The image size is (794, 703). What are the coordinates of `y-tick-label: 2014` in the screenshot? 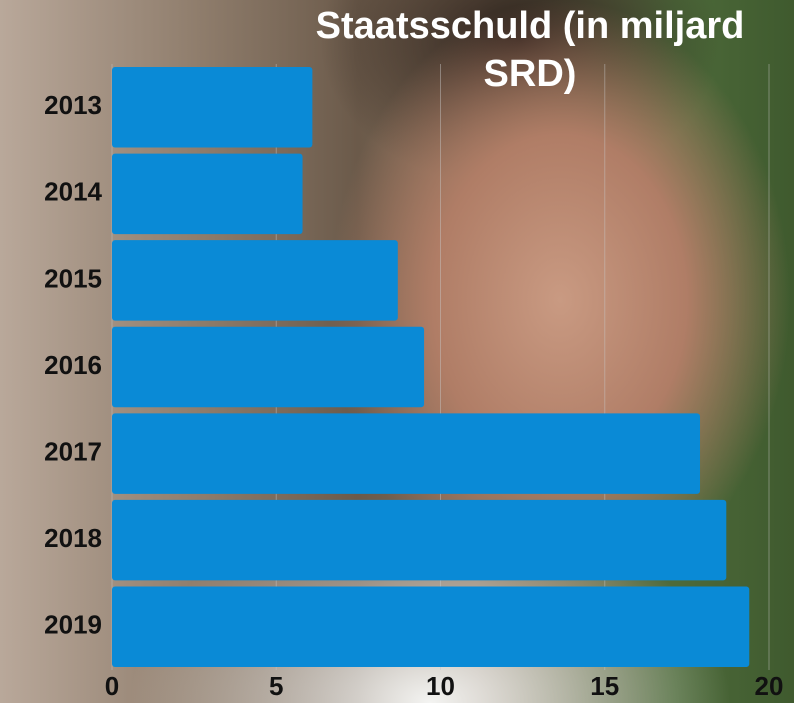 It's located at (73, 192).